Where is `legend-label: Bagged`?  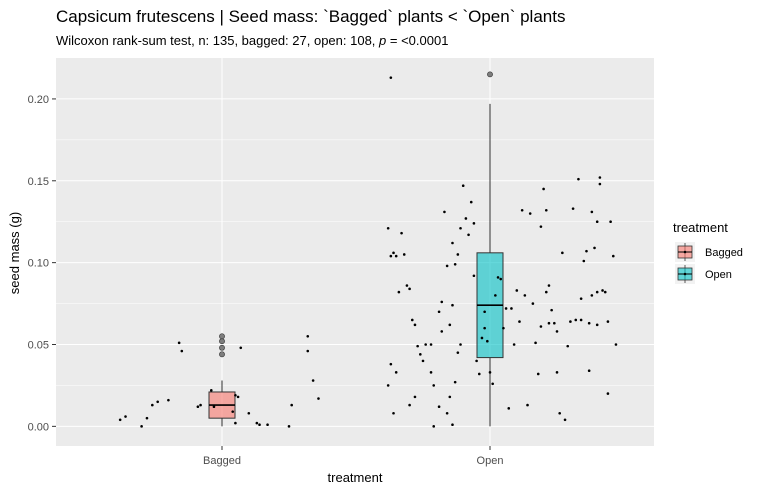
legend-label: Bagged is located at coordinates (724, 253).